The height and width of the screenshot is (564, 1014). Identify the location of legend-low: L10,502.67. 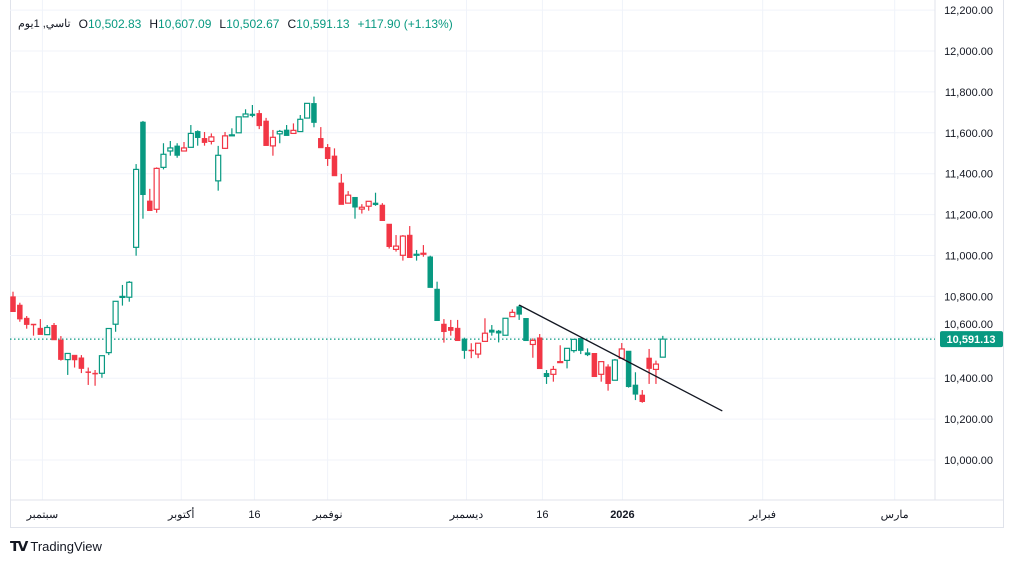
(249, 24).